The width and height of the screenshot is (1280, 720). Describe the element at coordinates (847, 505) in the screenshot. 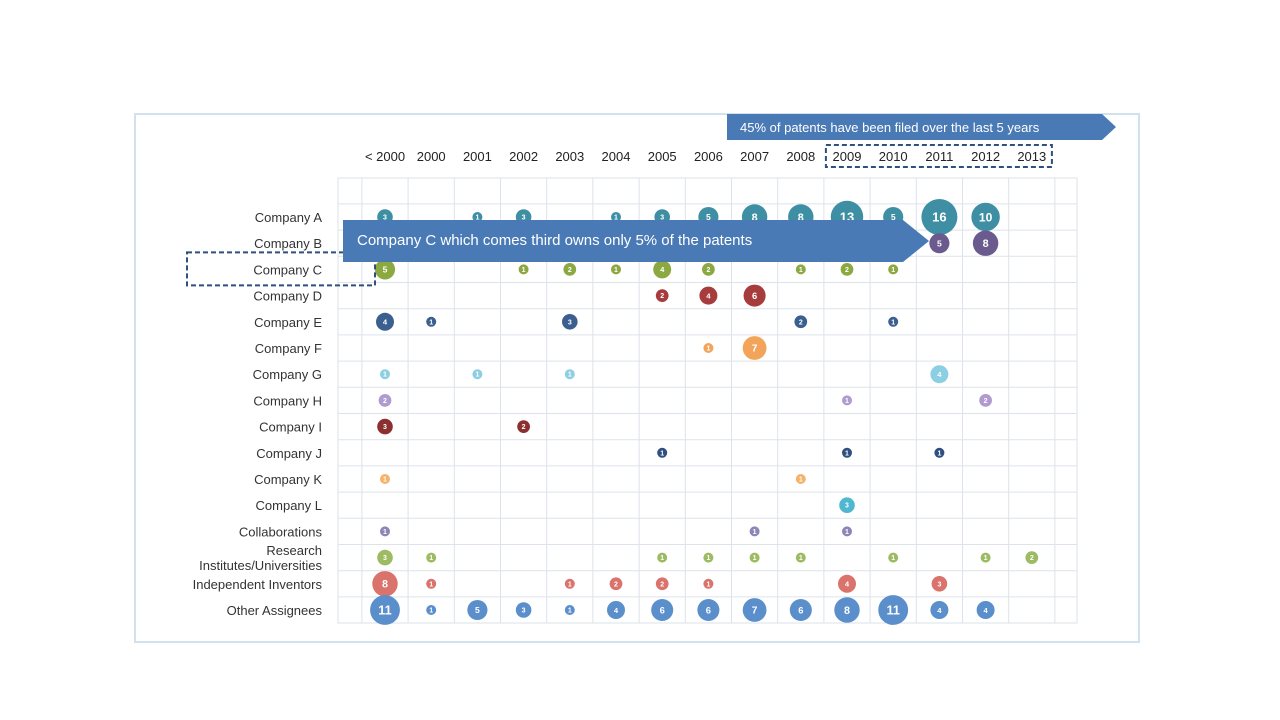

I see `bubble-company-l-2009: 3` at that location.